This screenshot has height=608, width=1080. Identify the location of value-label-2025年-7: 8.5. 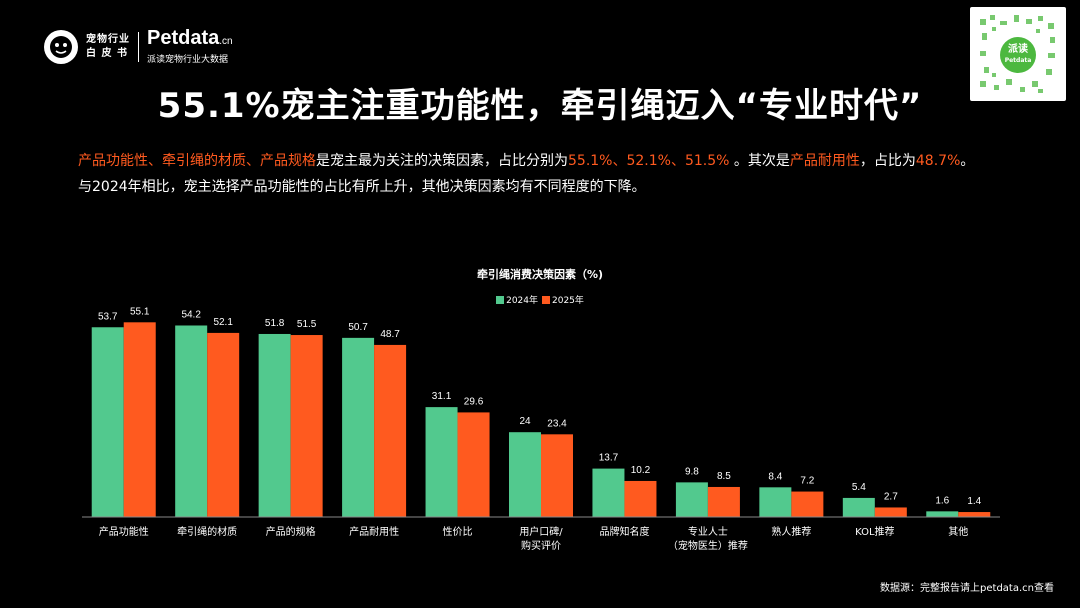
(724, 476).